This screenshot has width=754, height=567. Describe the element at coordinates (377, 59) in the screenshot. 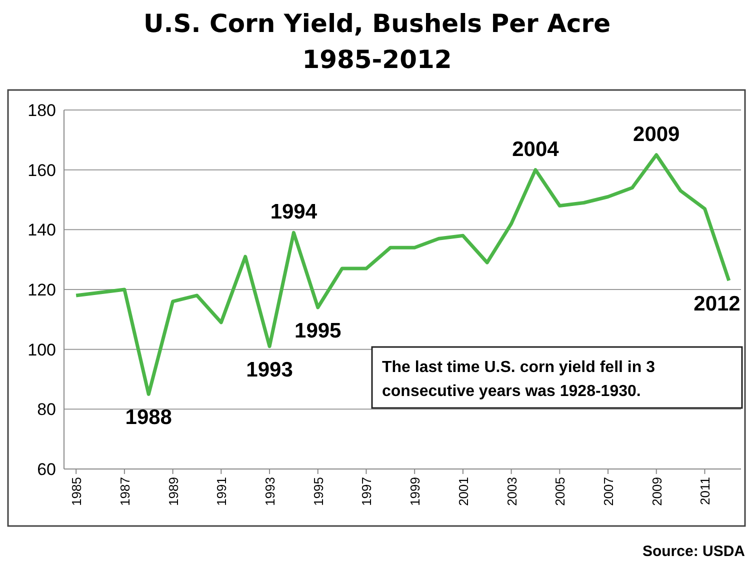

I see `chart-subtitle: 1985-2012` at that location.